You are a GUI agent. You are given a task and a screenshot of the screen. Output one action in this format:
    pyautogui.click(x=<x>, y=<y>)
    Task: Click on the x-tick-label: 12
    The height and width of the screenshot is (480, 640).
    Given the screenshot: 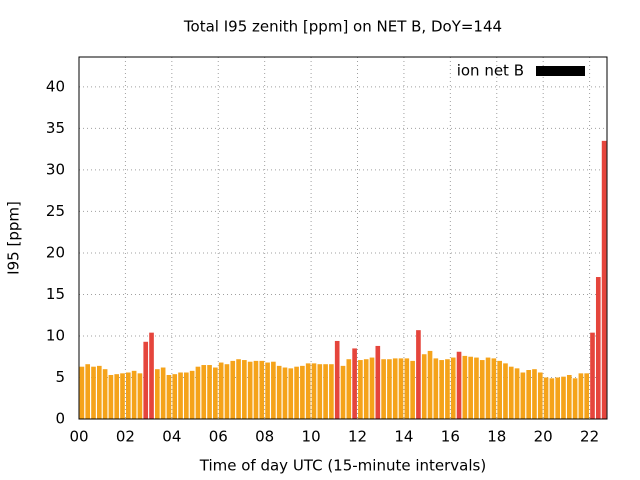 What is the action you would take?
    pyautogui.click(x=357, y=437)
    